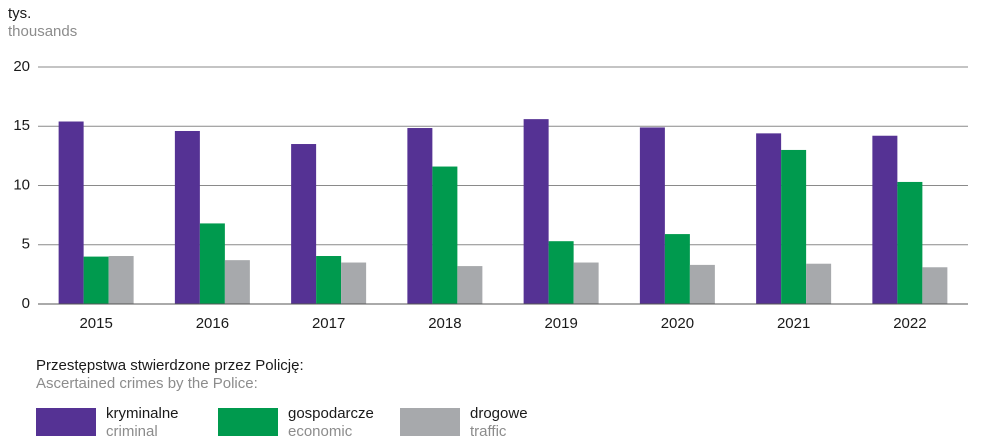  I want to click on x-tick-label: 2016, so click(212, 323).